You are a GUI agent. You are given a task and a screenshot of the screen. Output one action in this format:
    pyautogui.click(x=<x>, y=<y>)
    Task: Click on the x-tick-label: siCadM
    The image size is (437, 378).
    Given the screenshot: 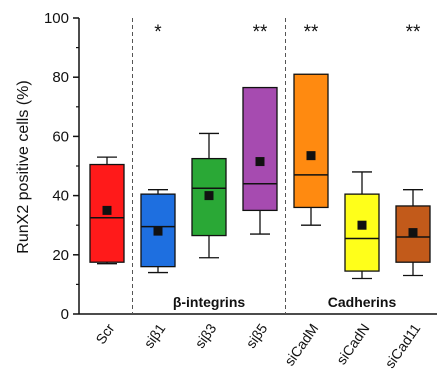 What is the action you would take?
    pyautogui.click(x=301, y=345)
    